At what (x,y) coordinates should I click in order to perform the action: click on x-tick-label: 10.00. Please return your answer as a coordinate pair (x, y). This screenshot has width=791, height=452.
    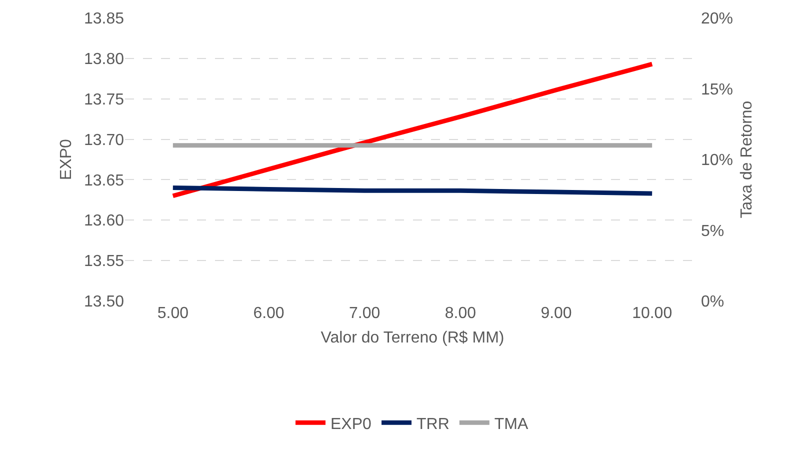
    Looking at the image, I should click on (652, 313).